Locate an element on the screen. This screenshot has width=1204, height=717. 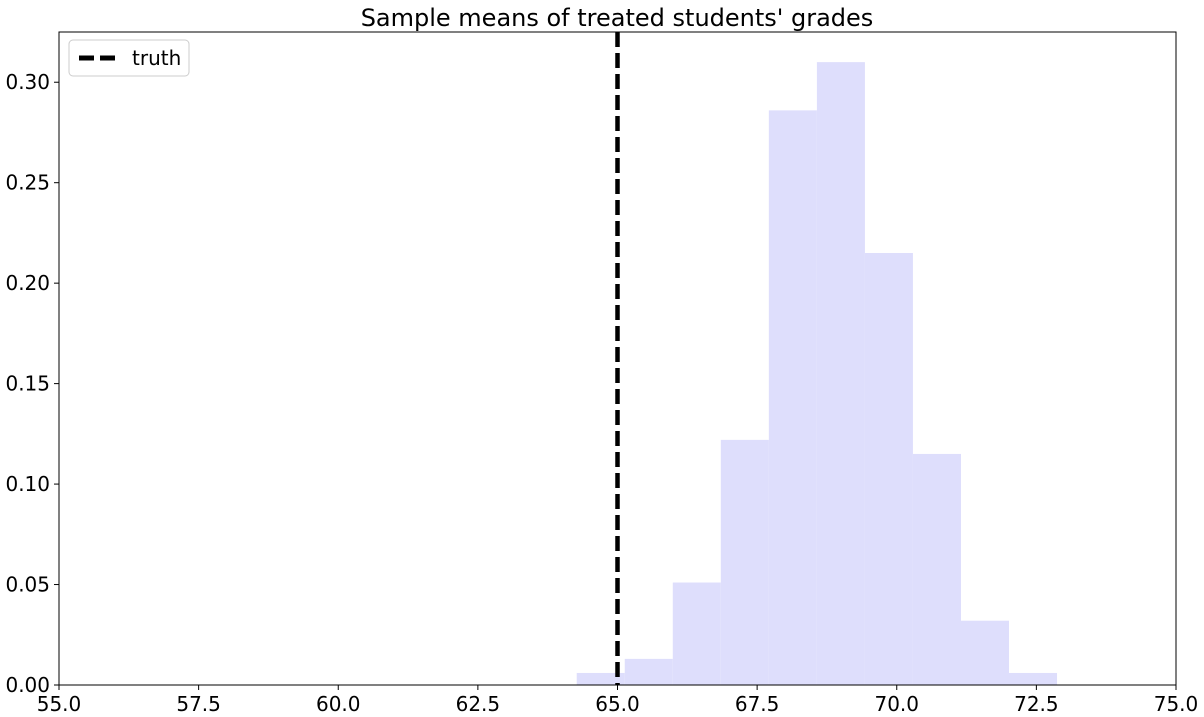
y-tick-label-2: 0.10 is located at coordinates (27, 484).